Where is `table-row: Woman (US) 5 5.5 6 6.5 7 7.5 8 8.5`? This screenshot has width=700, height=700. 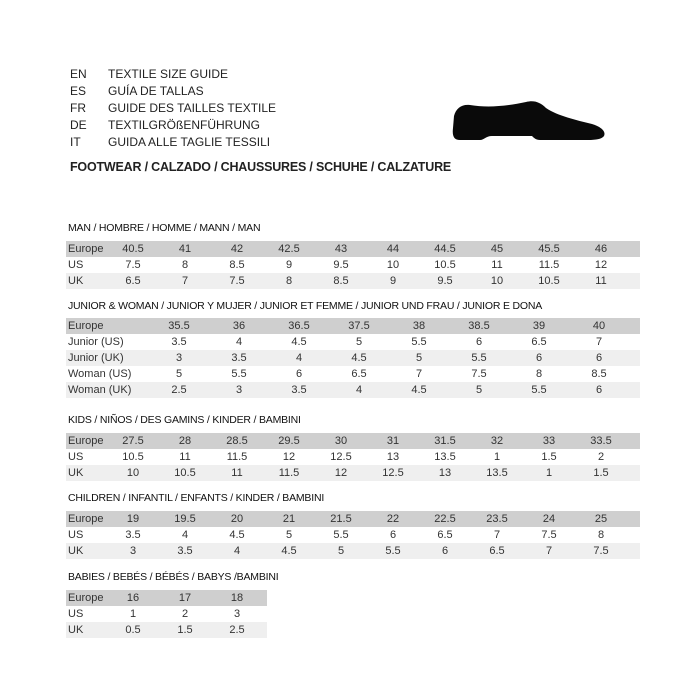
table-row: Woman (US) 5 5.5 6 6.5 7 7.5 8 8.5 is located at coordinates (353, 374).